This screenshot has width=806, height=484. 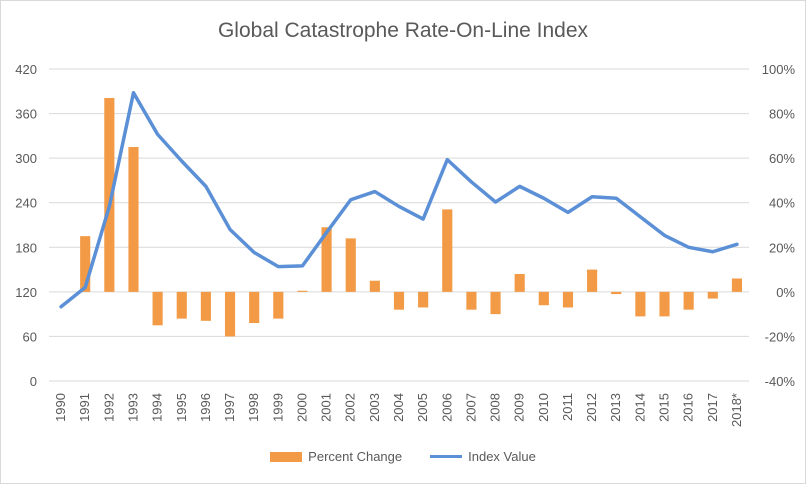 What do you see at coordinates (736, 410) in the screenshot?
I see `x-tick-label: 2018*` at bounding box center [736, 410].